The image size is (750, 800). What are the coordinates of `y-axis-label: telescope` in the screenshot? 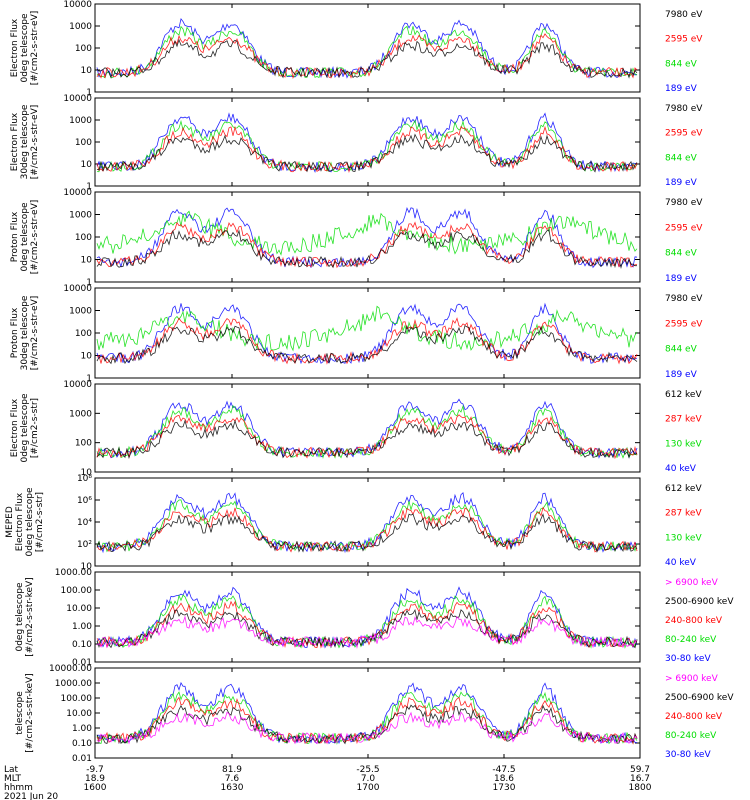 It's located at (20, 713).